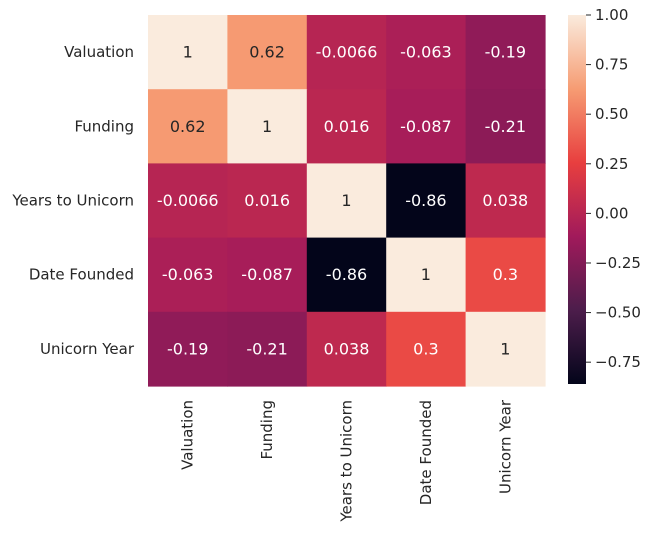  What do you see at coordinates (618, 263) in the screenshot?
I see `colorbar-tick-label-5: −0.25` at bounding box center [618, 263].